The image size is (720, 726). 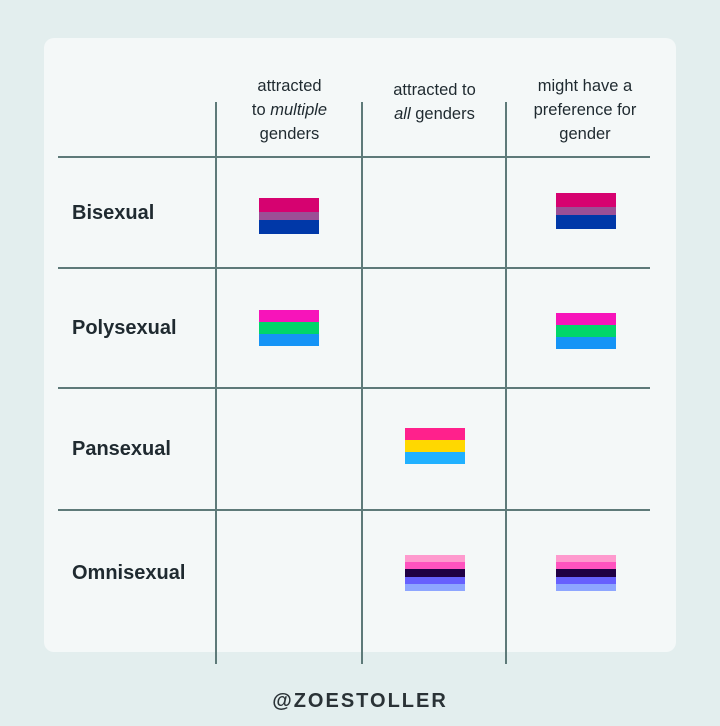 I want to click on polysexual-flag-multiple, so click(x=289, y=328).